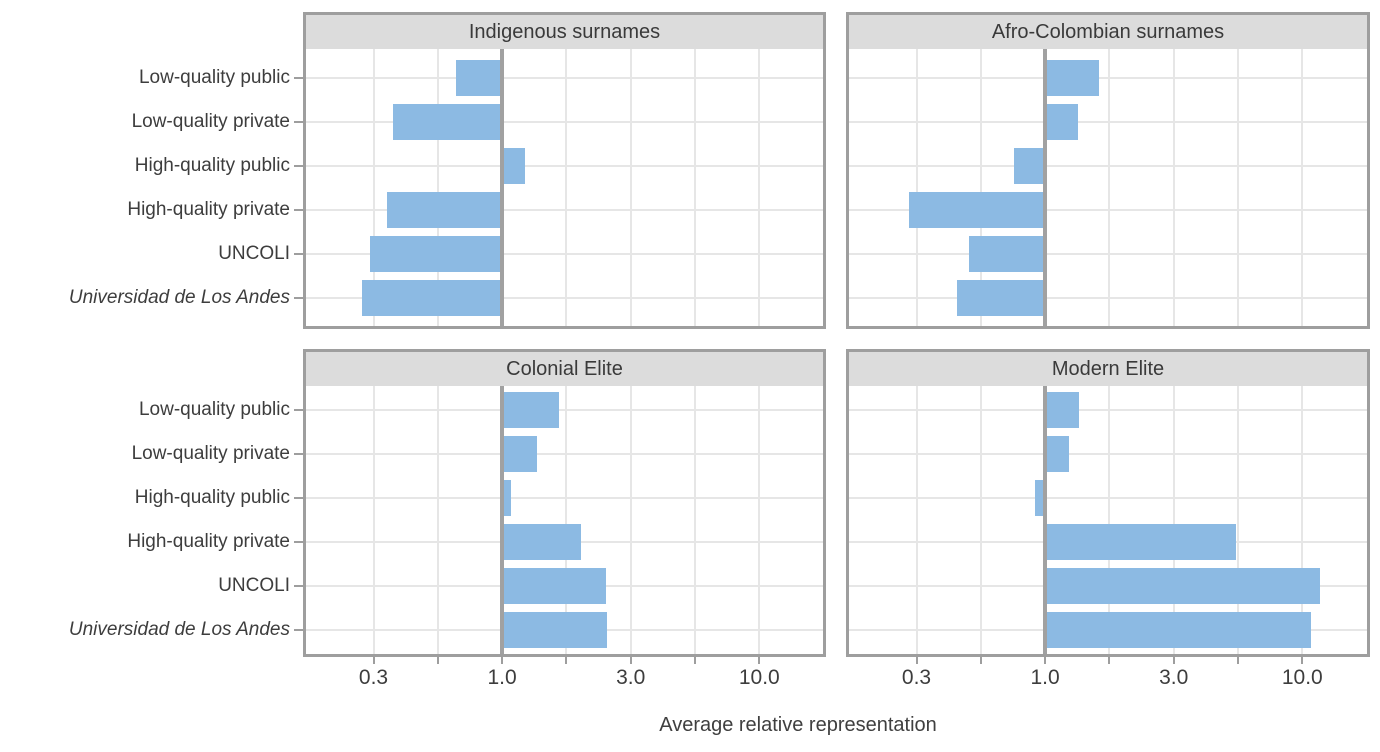 The height and width of the screenshot is (752, 1380). What do you see at coordinates (210, 121) in the screenshot?
I see `y-axis-label: Low-quality private` at bounding box center [210, 121].